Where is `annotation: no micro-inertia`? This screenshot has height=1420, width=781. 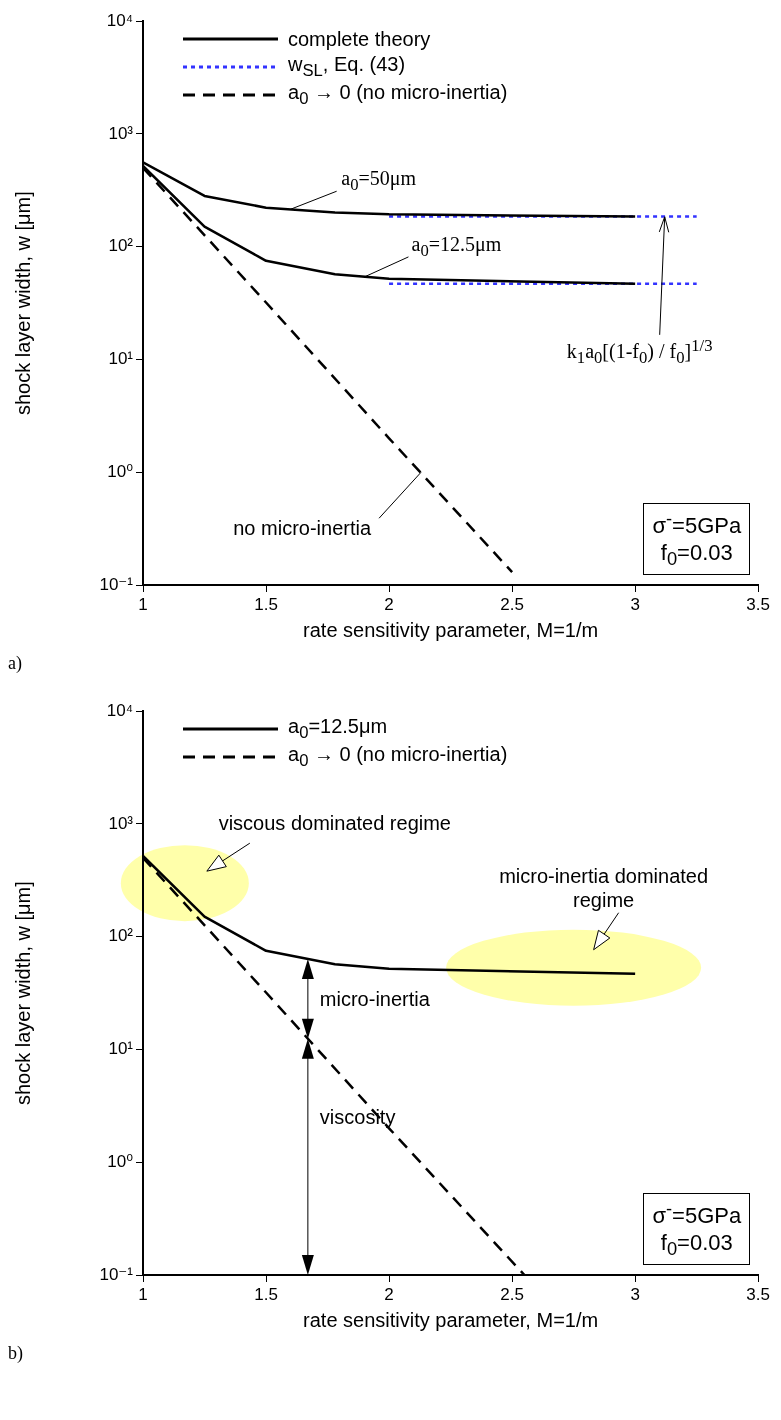
annotation: no micro-inertia is located at coordinates (302, 528).